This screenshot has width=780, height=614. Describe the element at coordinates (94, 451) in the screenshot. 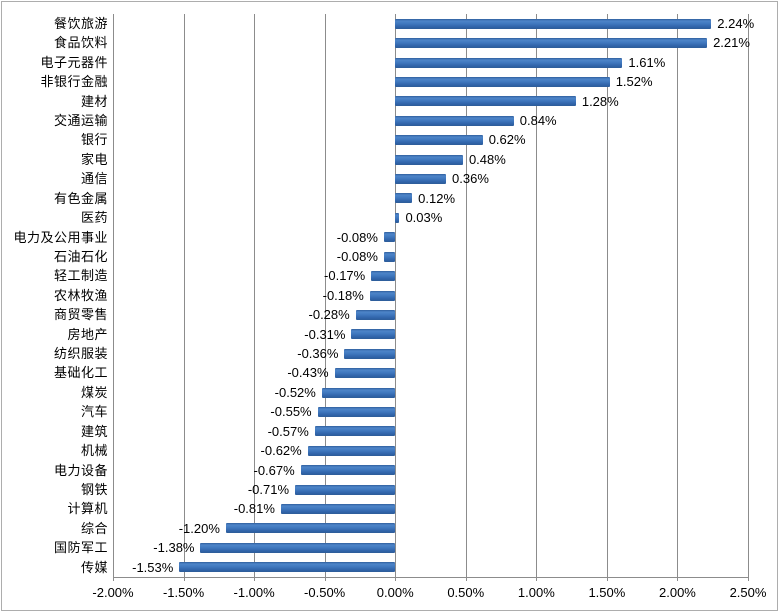

I see `category-label: 机械` at that location.